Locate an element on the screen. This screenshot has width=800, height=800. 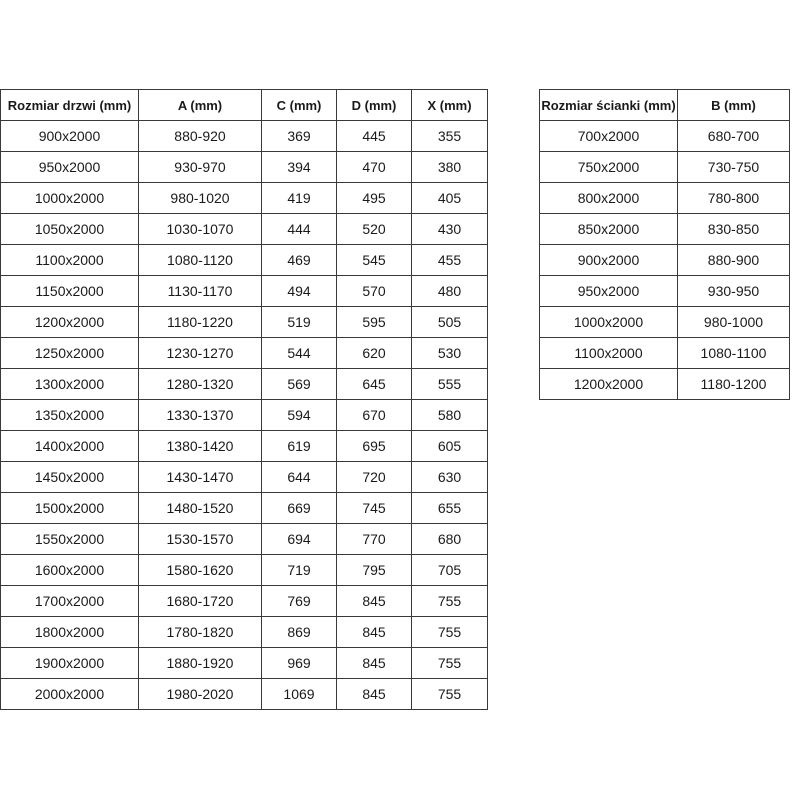
table-cell: 545 is located at coordinates (374, 260).